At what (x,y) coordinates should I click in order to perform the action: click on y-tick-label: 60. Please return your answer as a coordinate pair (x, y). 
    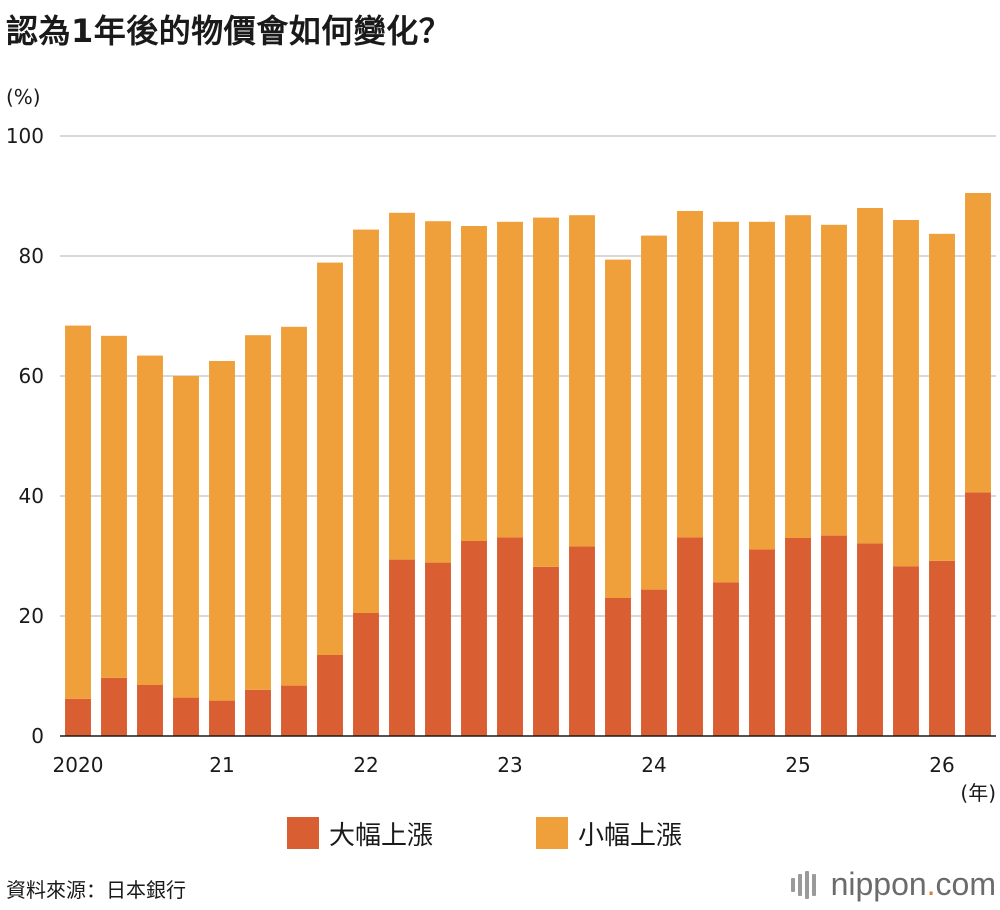
    Looking at the image, I should click on (31, 376).